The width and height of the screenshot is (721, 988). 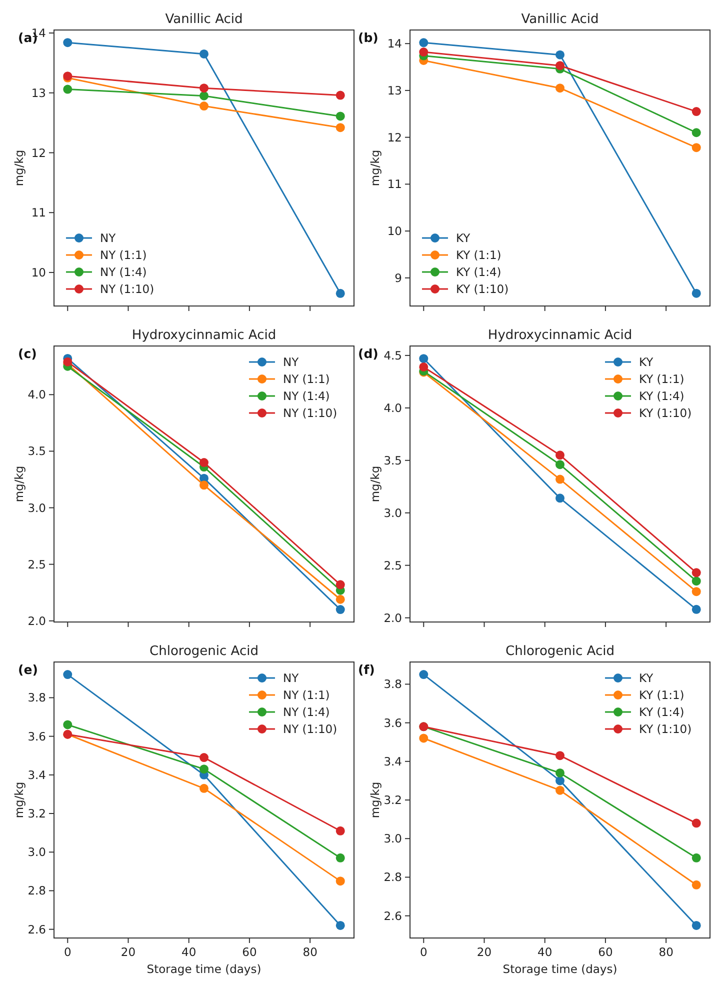 What do you see at coordinates (393, 407) in the screenshot?
I see `y-tick-label: 4.0` at bounding box center [393, 407].